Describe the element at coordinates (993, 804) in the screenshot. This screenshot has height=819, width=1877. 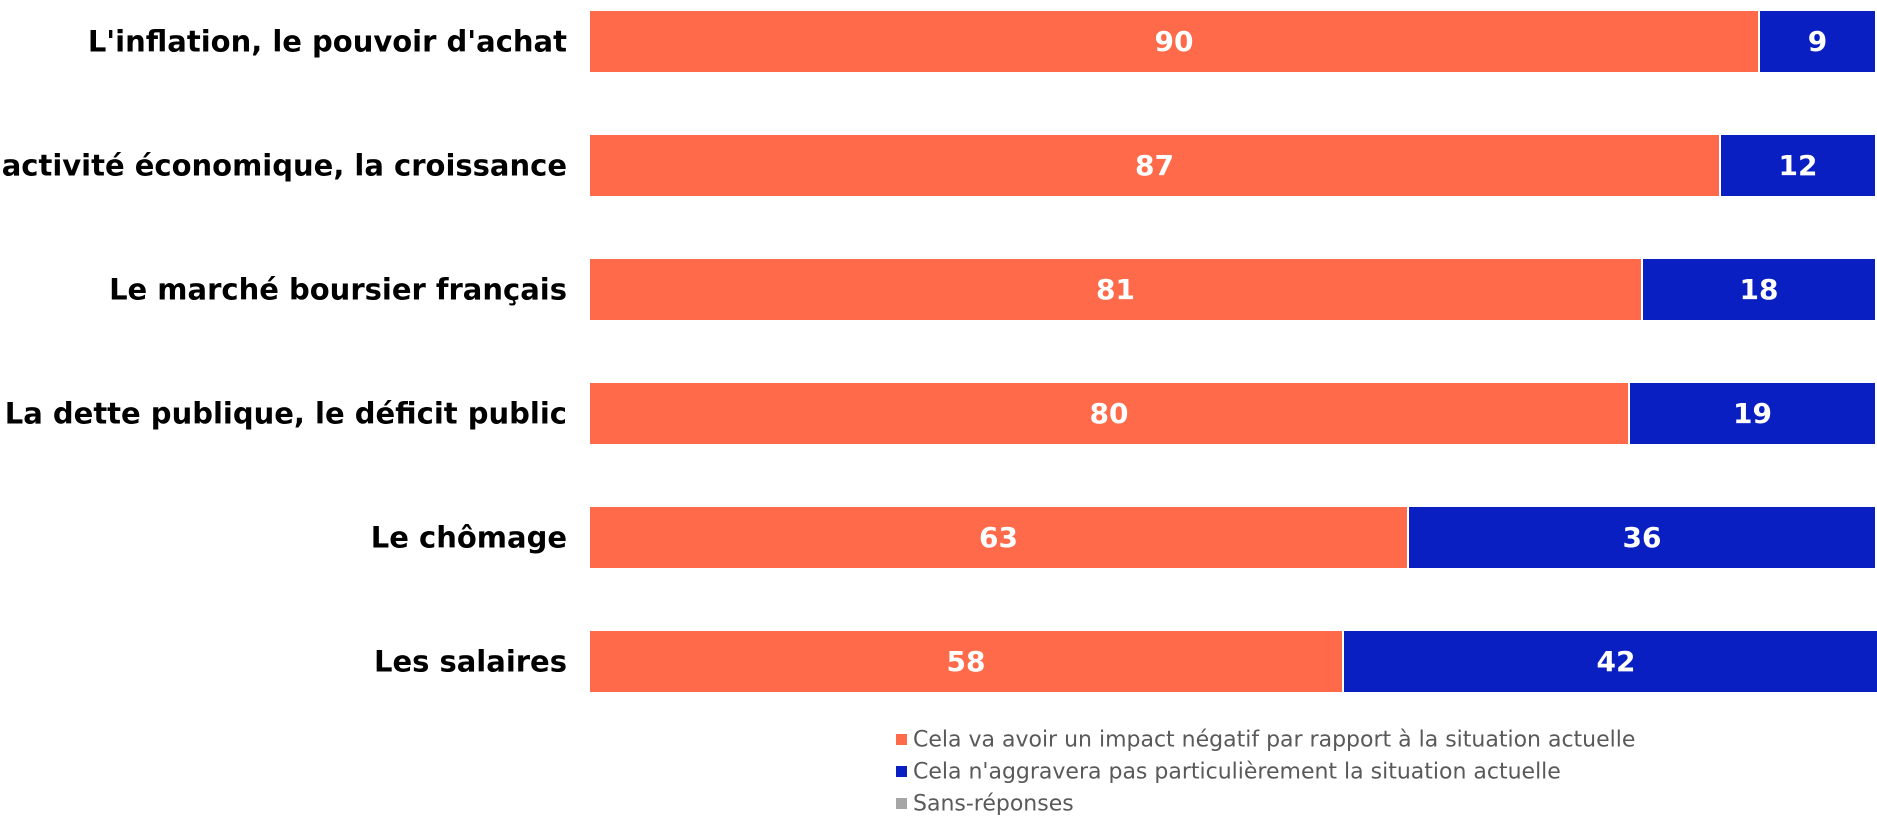
I see `legend-label: Sans-réponses` at that location.